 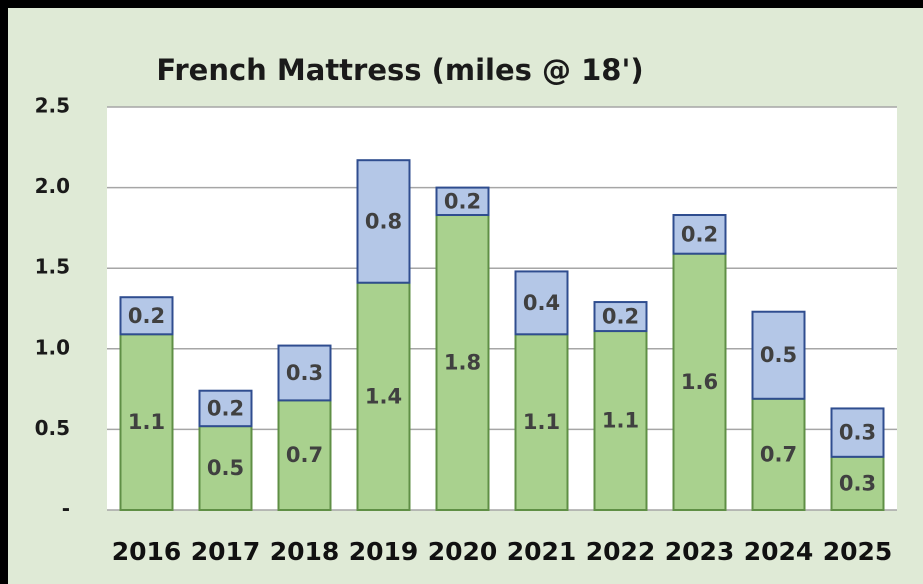 I want to click on chart-title: French Mattress (miles @ 18'), so click(x=399, y=70).